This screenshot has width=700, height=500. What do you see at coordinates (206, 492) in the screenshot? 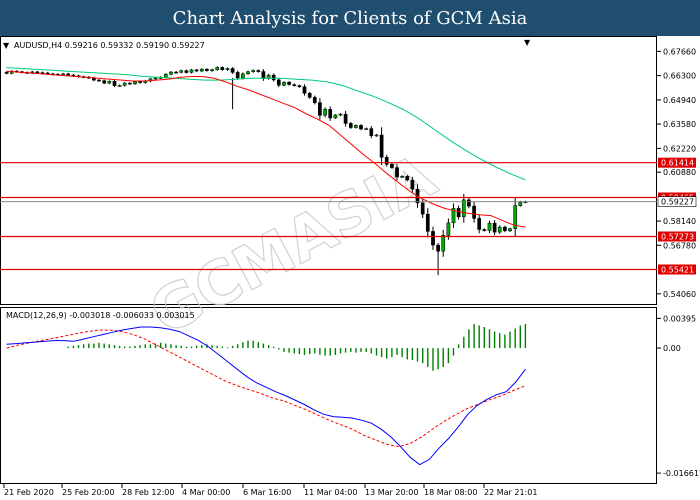
I see `time-tick-label: 4 Mar 00:00` at bounding box center [206, 492].